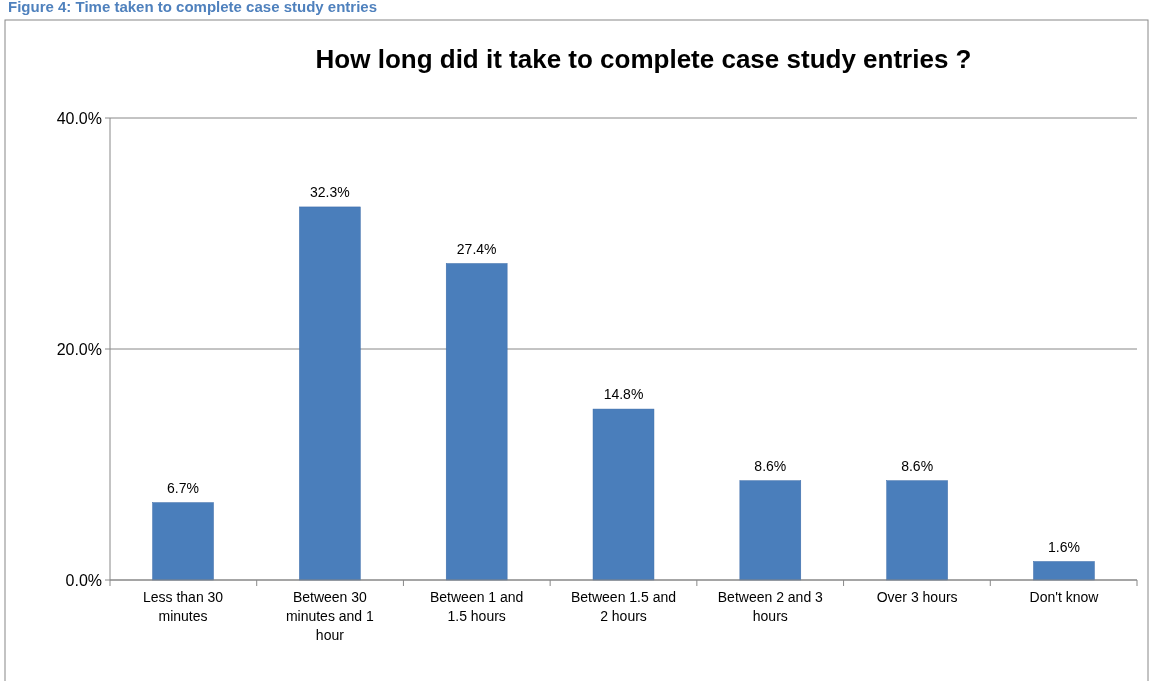 The height and width of the screenshot is (681, 1153). I want to click on y-tick-label: 40.0%, so click(79, 118).